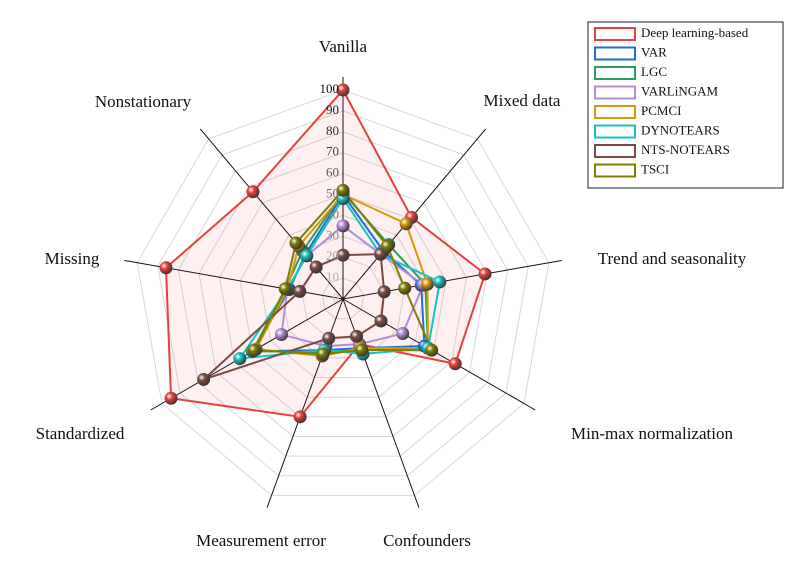  Describe the element at coordinates (343, 46) in the screenshot. I see `axis-label: Vanilla` at that location.